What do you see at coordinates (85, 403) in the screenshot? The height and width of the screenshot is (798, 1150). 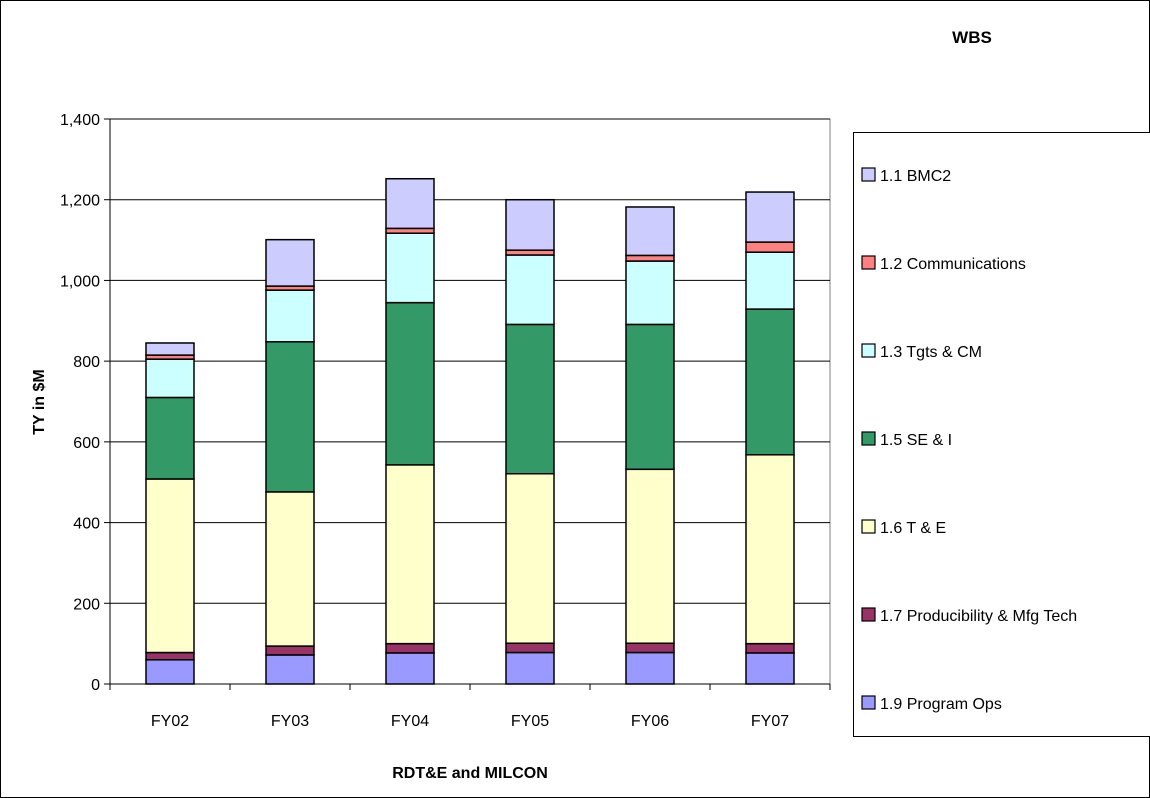 I see `y-axis: 0 200 400 600 800 1,000 1,200 1,400` at bounding box center [85, 403].